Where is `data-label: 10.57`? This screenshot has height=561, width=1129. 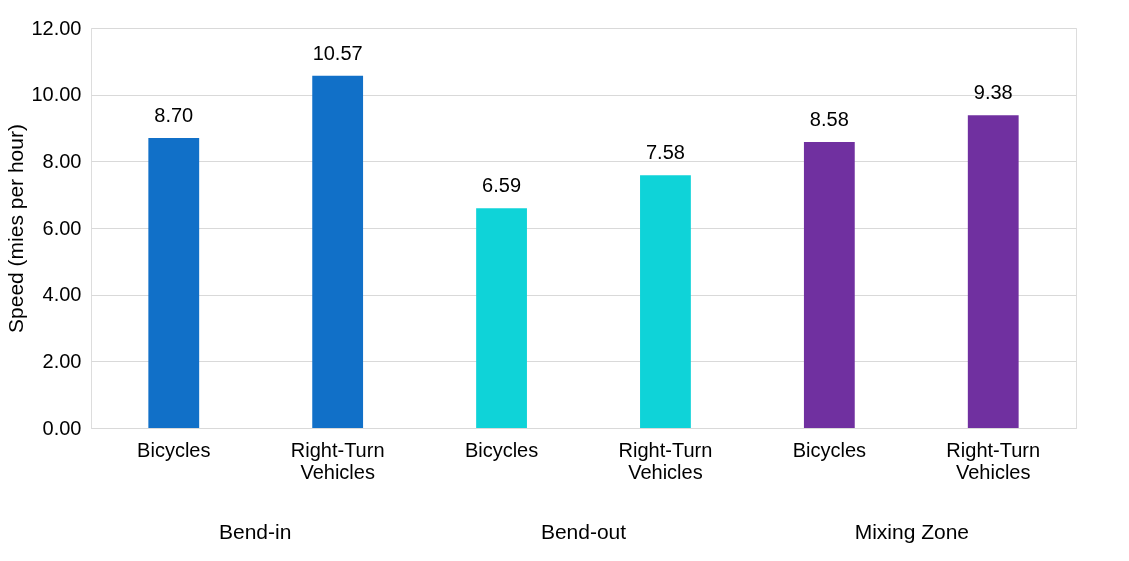
data-label: 10.57 is located at coordinates (337, 52).